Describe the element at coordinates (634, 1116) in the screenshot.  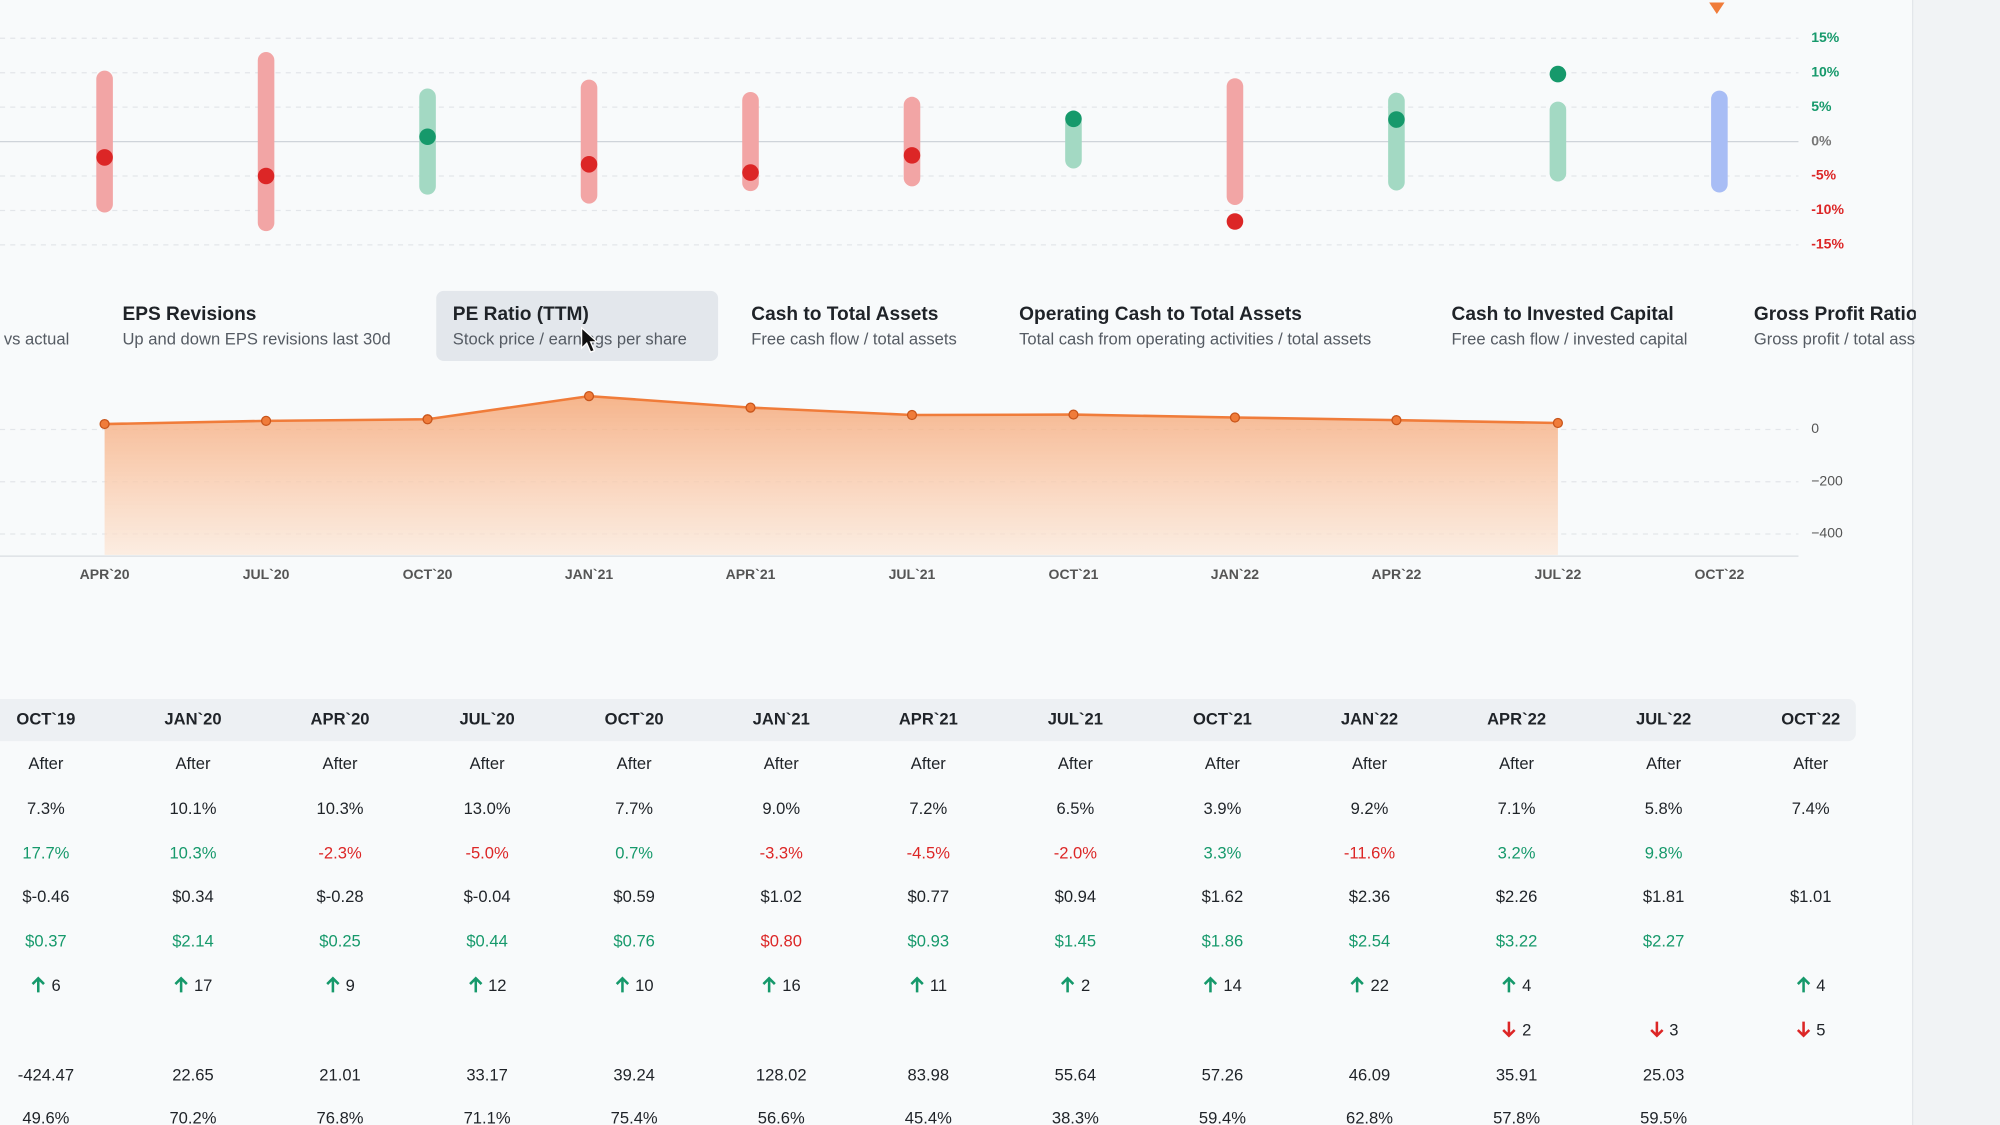
I see `table-cell: 75.4%` at that location.